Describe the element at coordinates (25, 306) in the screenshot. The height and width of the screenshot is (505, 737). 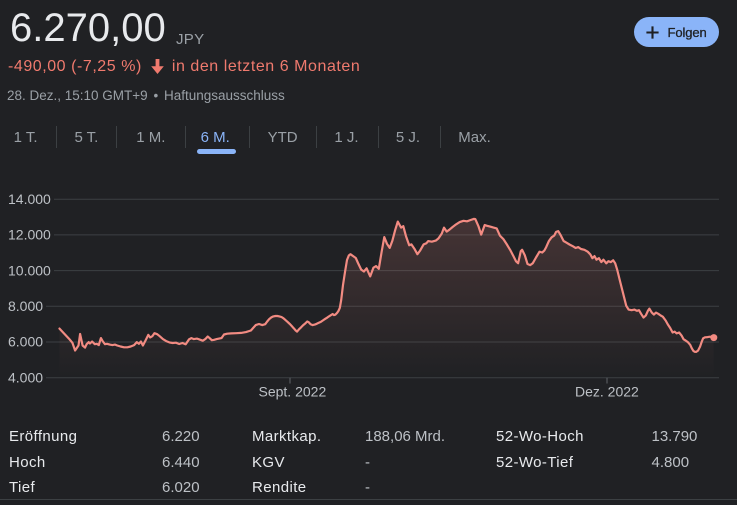
I see `svg-text: 8.000` at that location.